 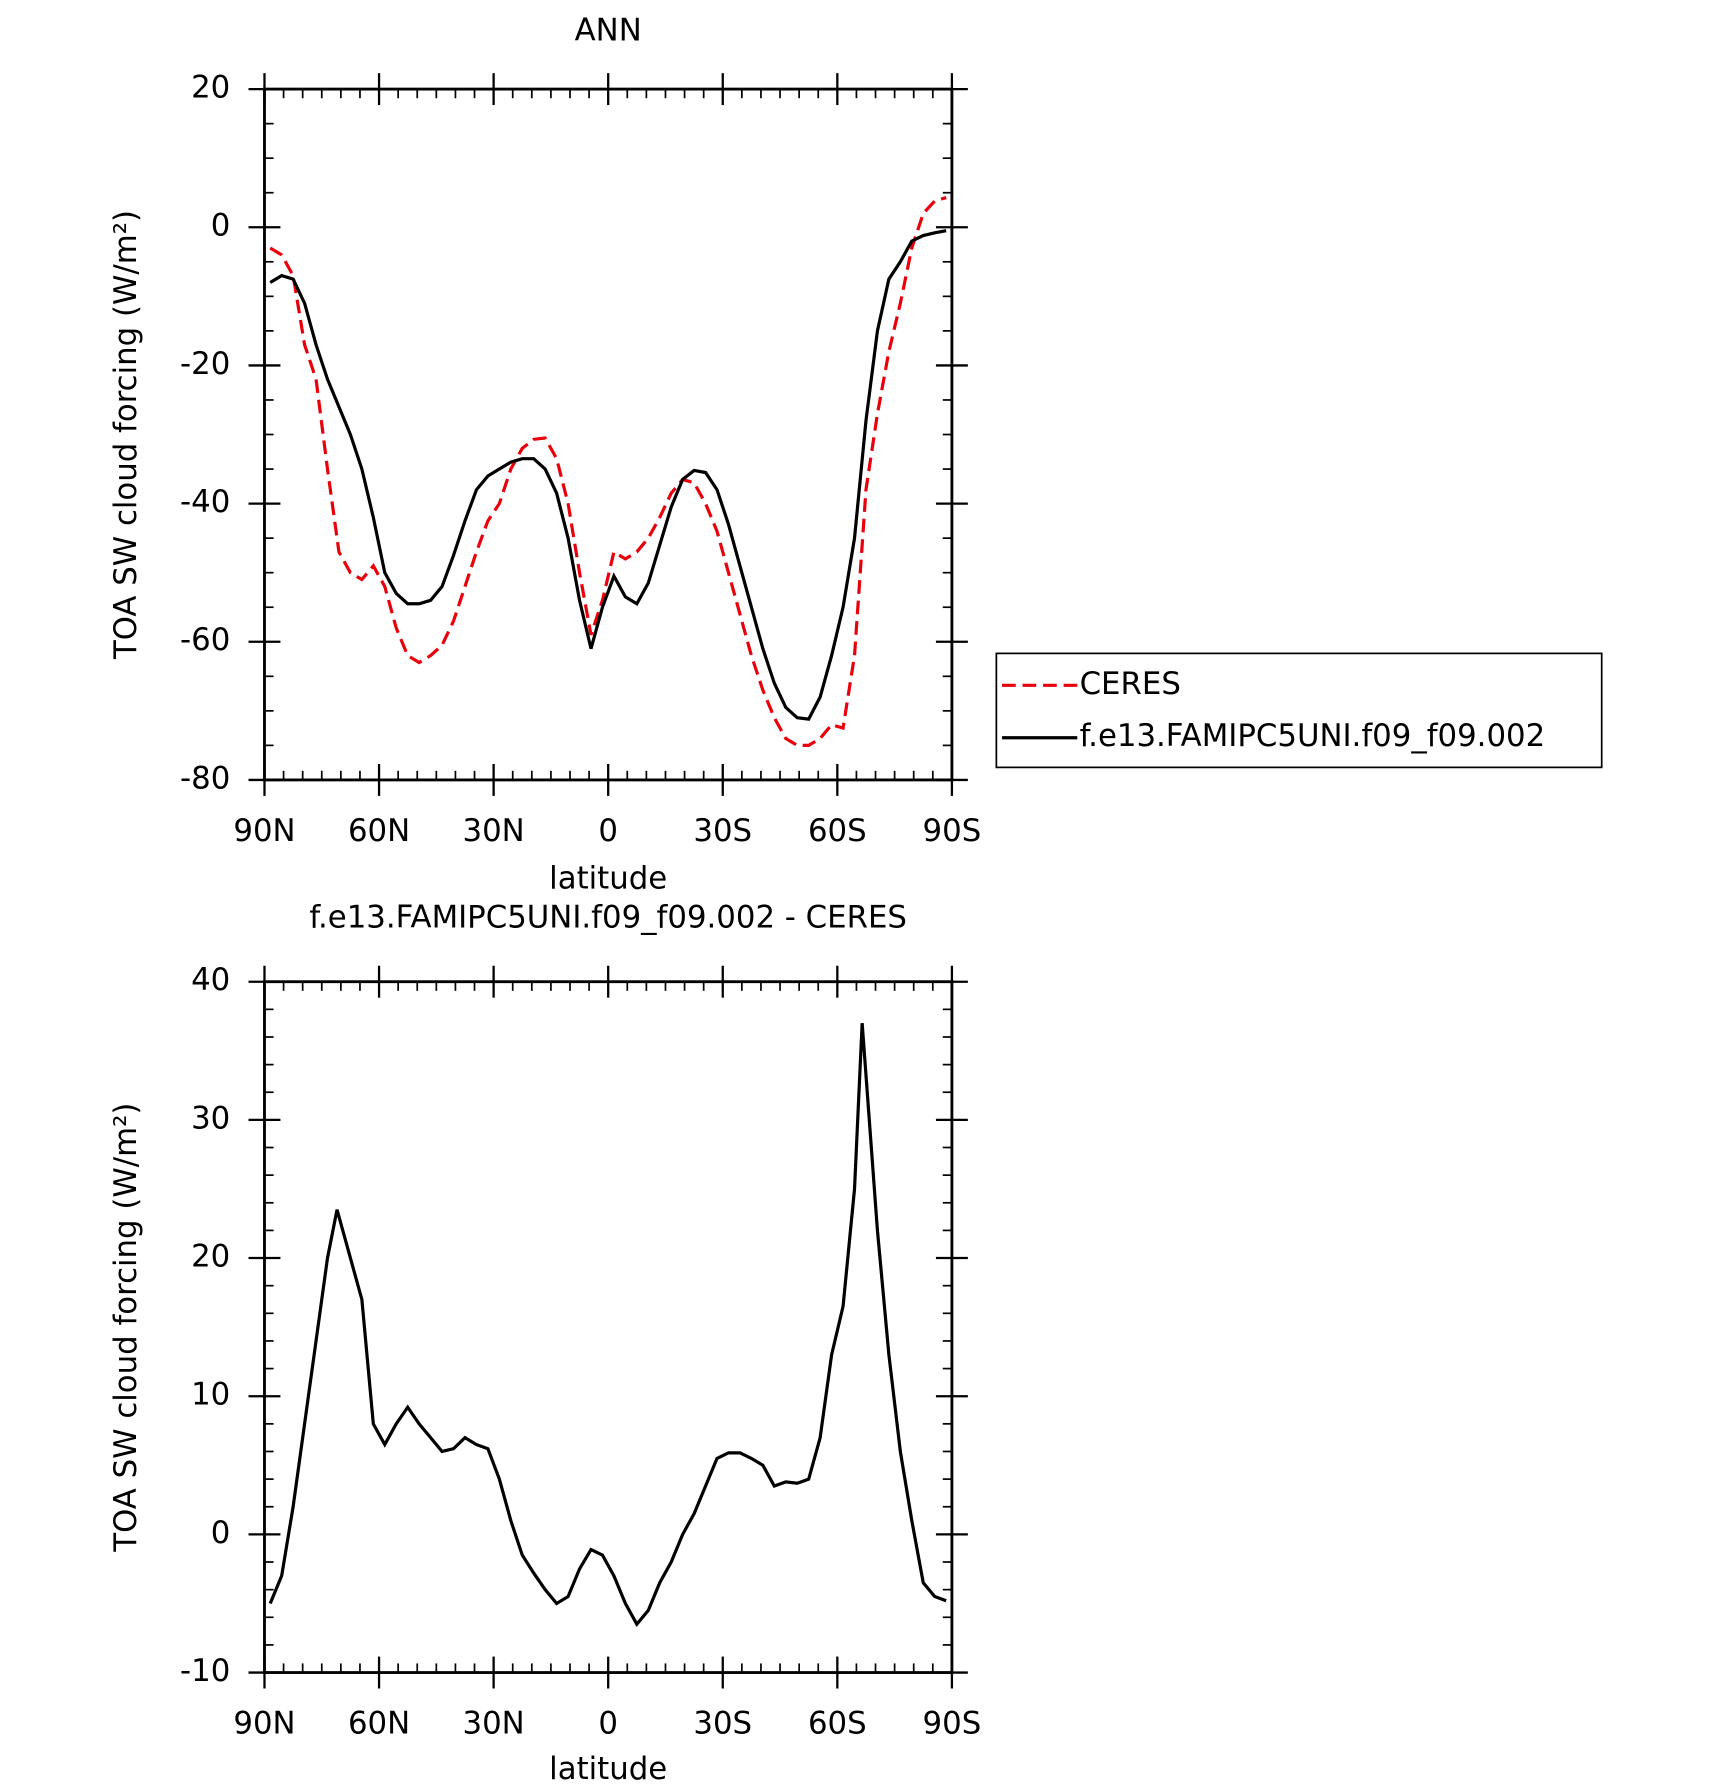 I want to click on y-tick-label: -20, so click(x=205, y=364).